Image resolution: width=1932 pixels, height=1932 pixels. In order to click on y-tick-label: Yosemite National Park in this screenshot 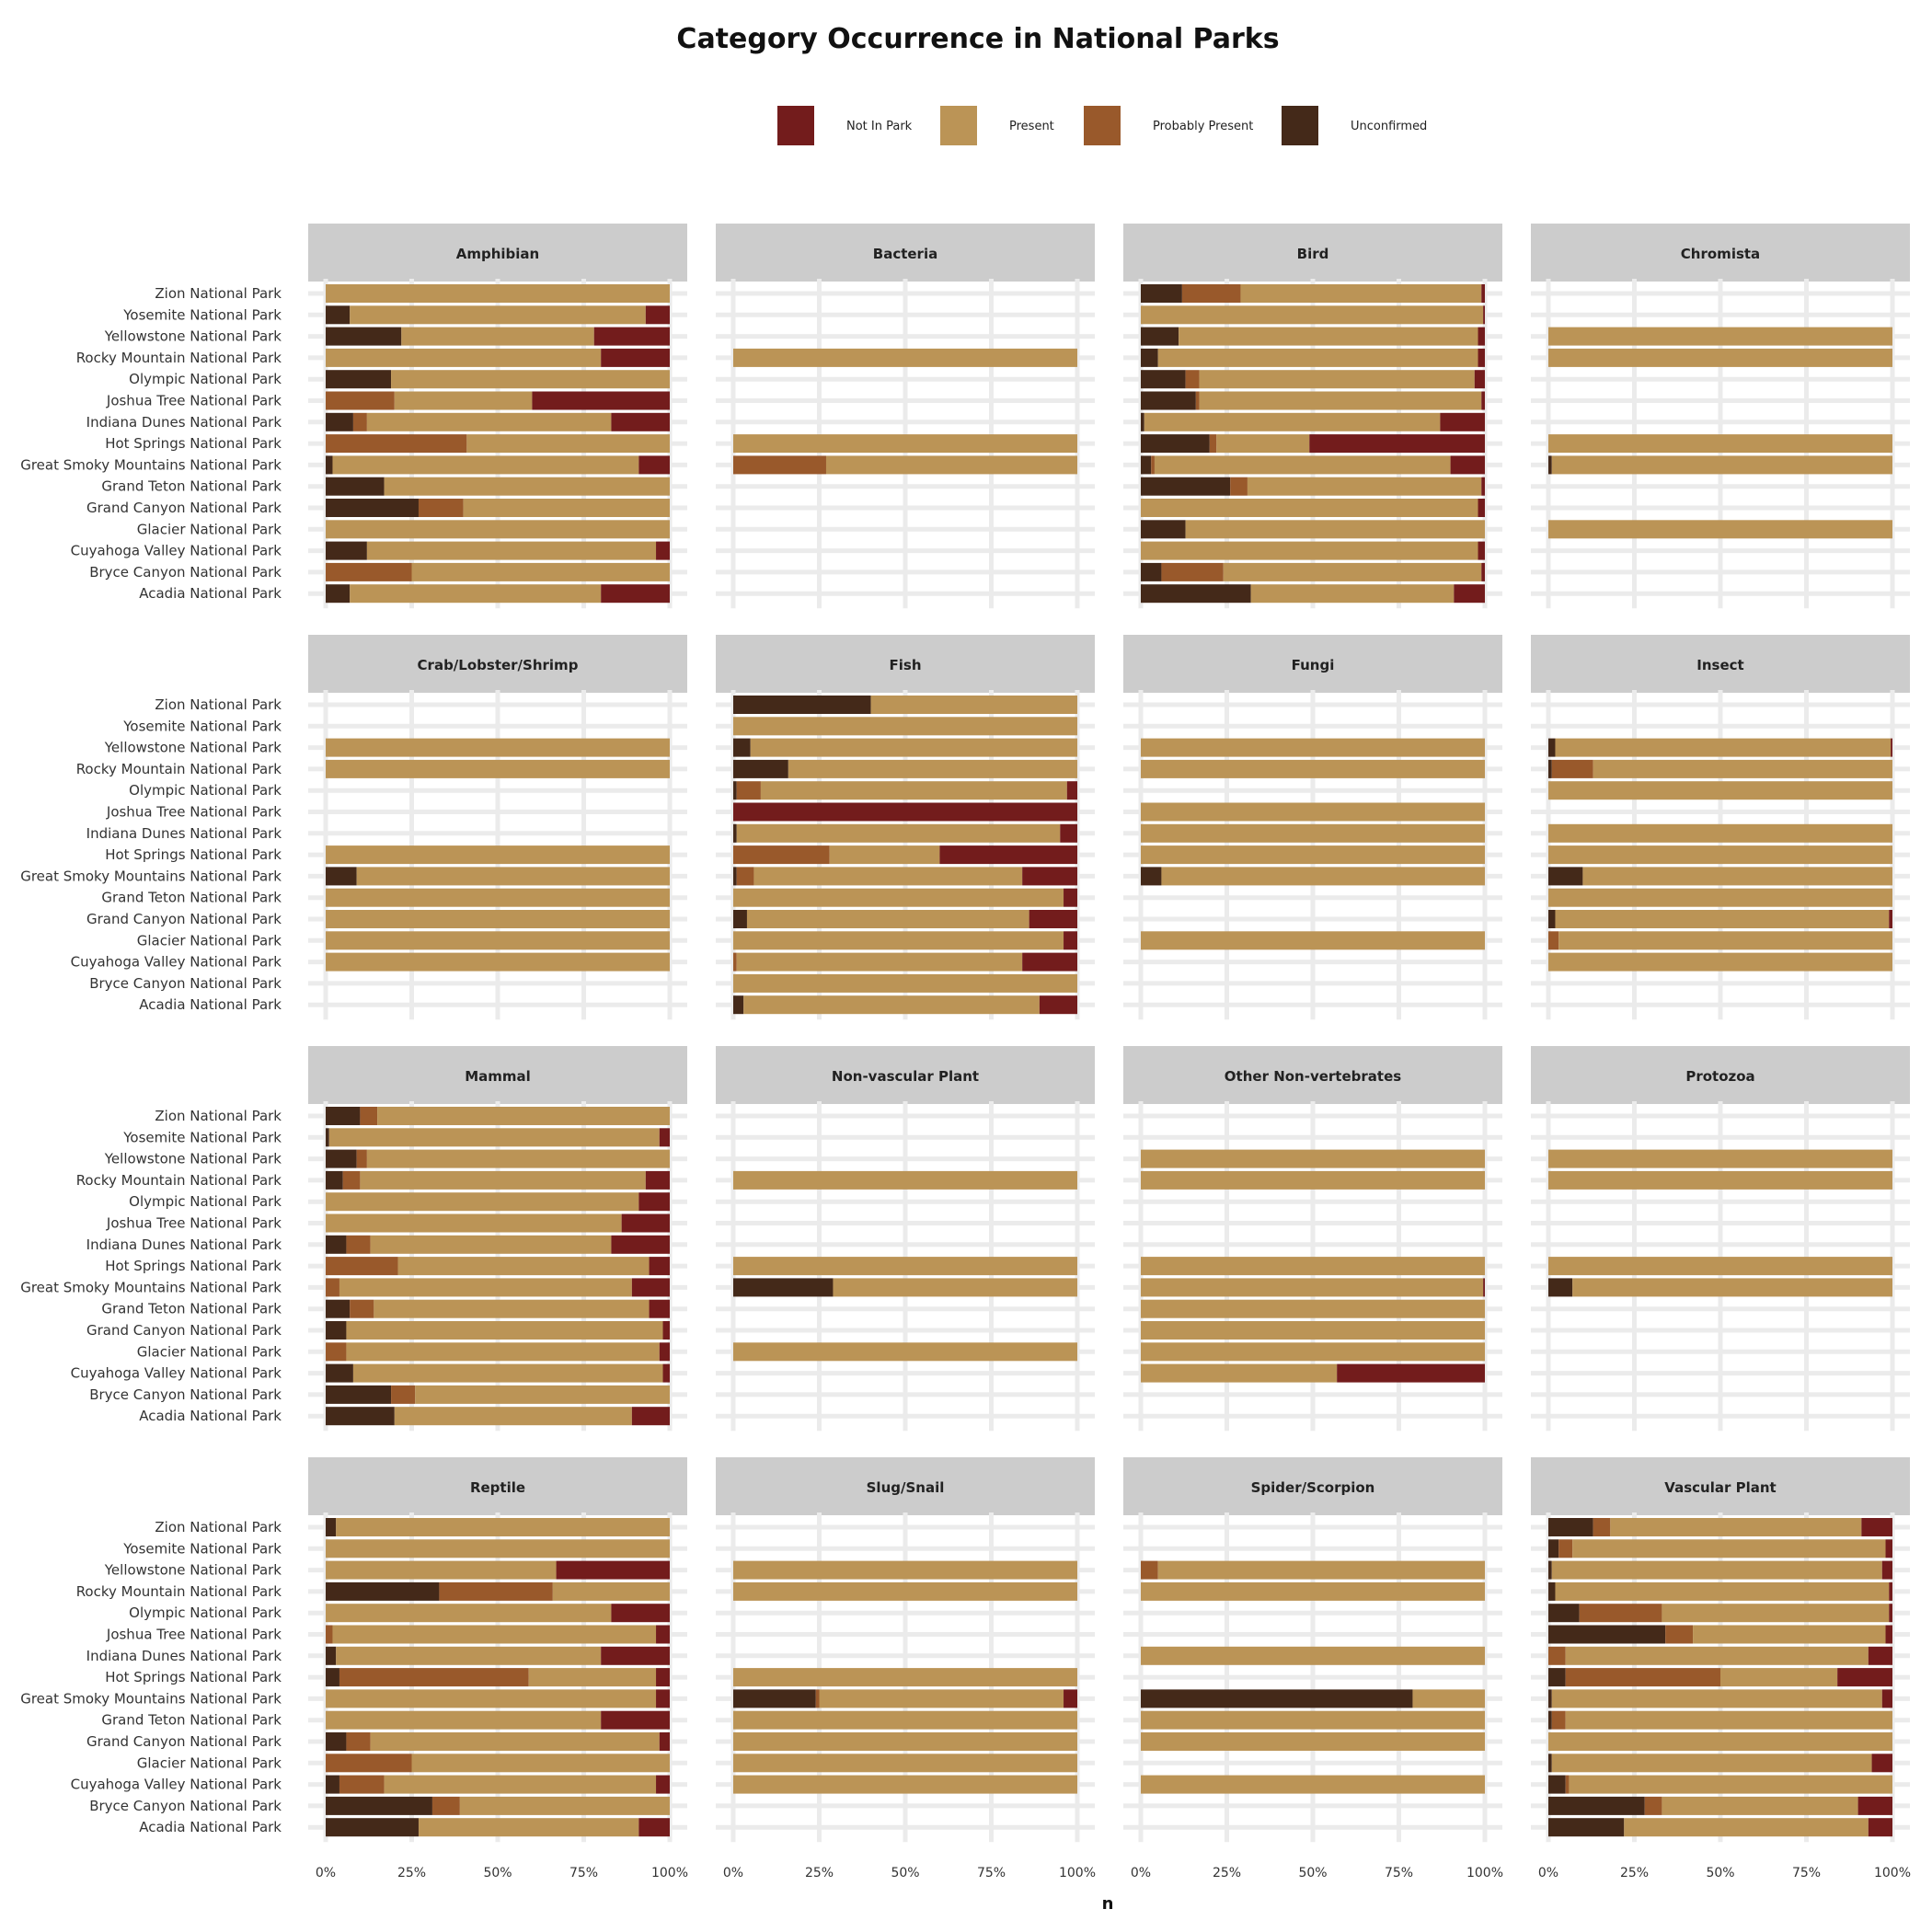, I will do `click(202, 1548)`.